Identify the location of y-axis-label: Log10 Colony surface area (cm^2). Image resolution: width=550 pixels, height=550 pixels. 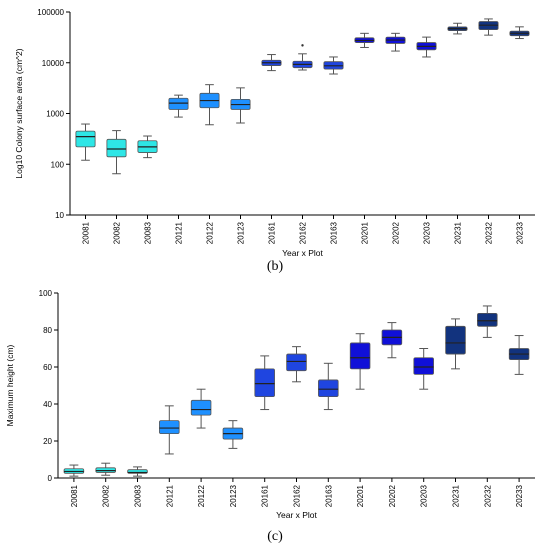
(19, 113).